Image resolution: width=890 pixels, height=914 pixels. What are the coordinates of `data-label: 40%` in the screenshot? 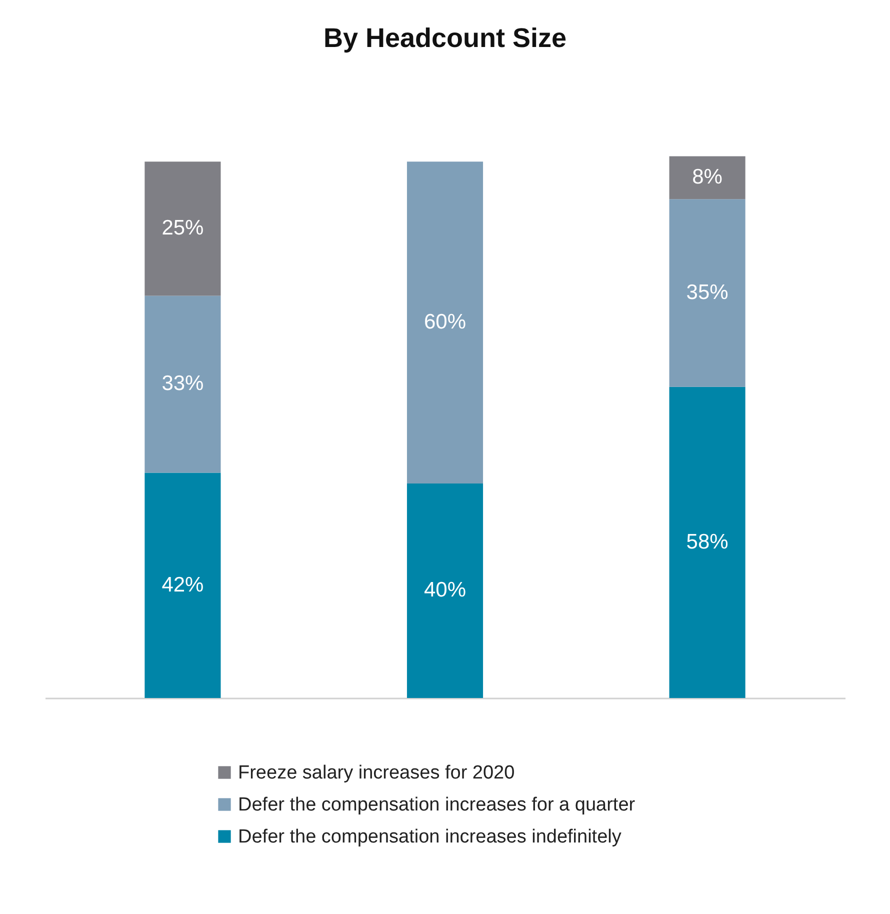 It's located at (445, 590).